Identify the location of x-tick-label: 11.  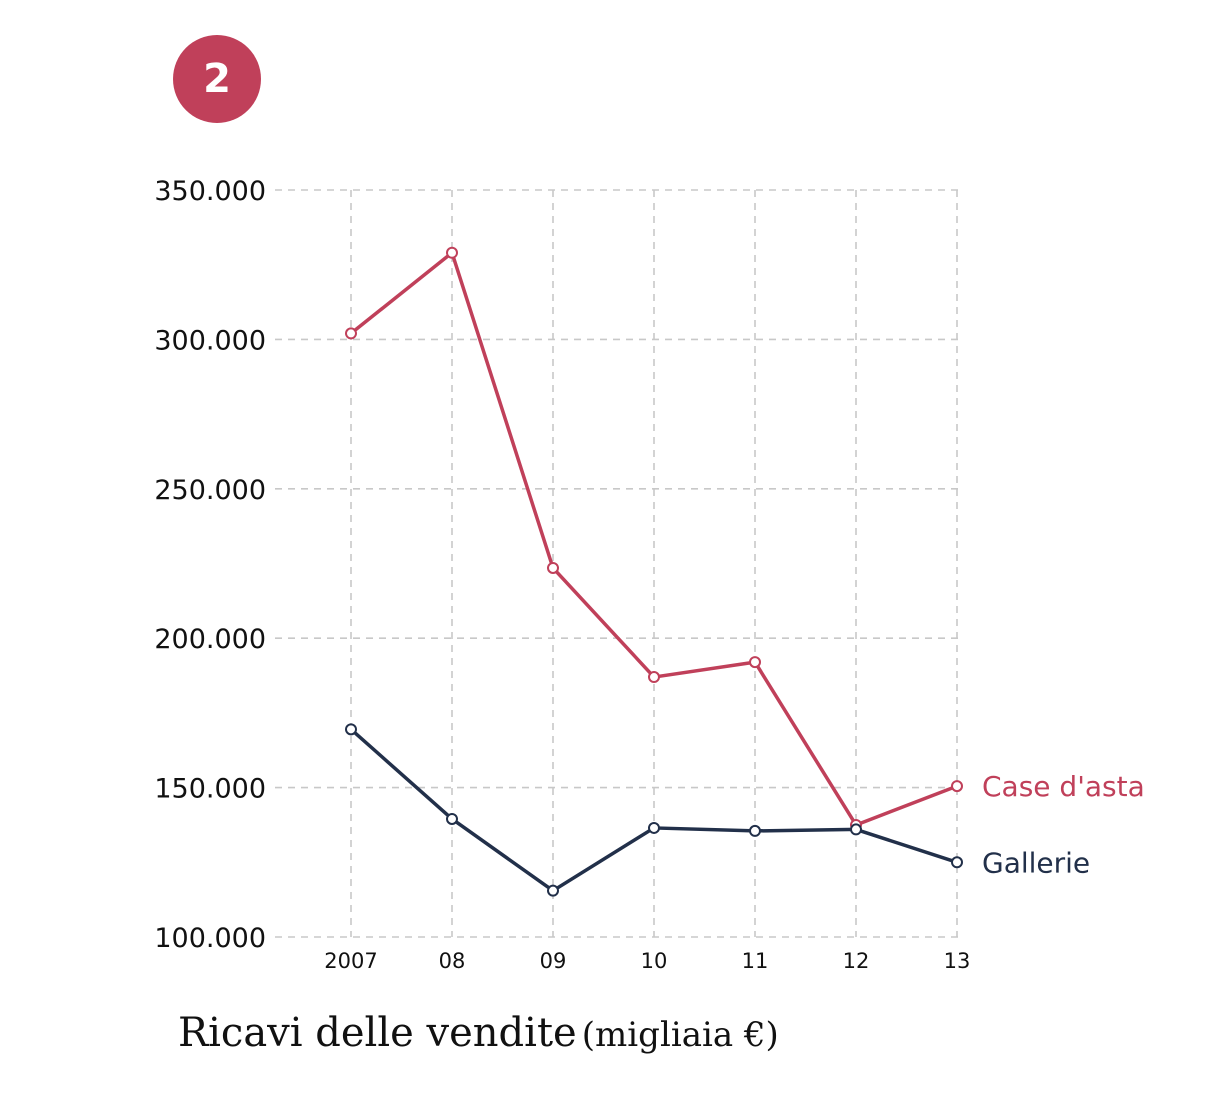
(755, 961).